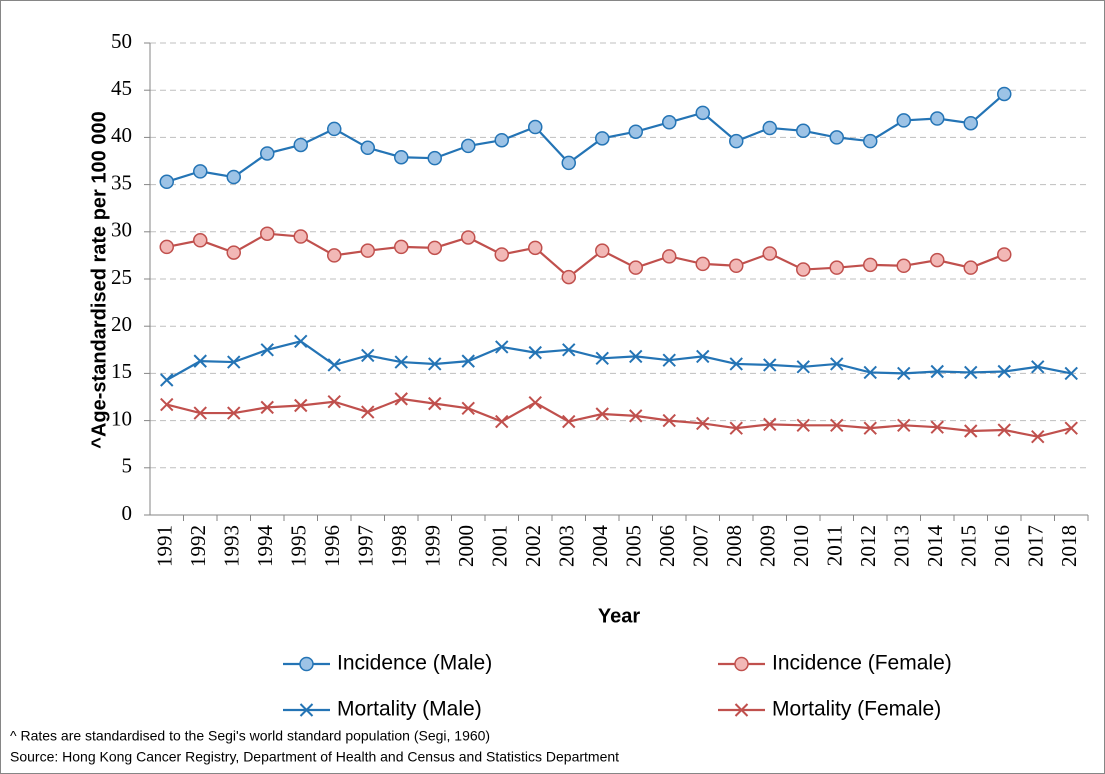 This screenshot has height=774, width=1105. Describe the element at coordinates (600, 546) in the screenshot. I see `x-tick-label: 2004` at that location.